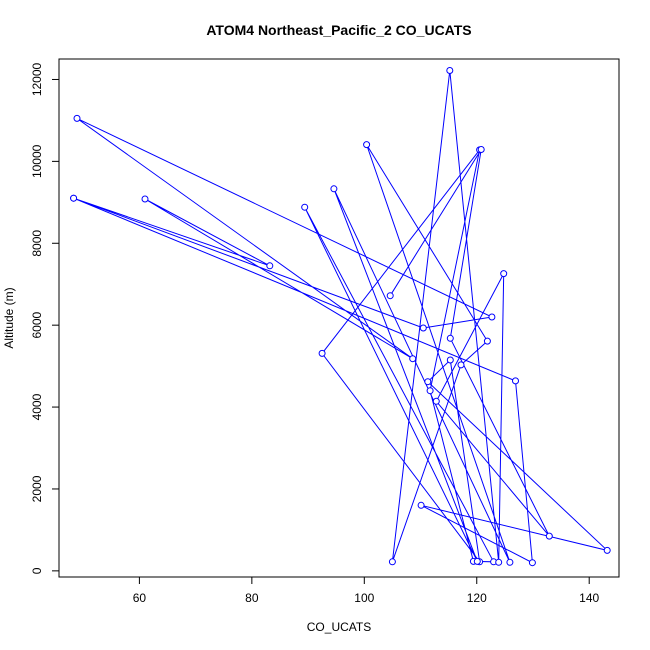 Image resolution: width=650 pixels, height=650 pixels. Describe the element at coordinates (45, 318) in the screenshot. I see `y-axis: 0 2000 4000 6000 8000 10000 12000` at that location.